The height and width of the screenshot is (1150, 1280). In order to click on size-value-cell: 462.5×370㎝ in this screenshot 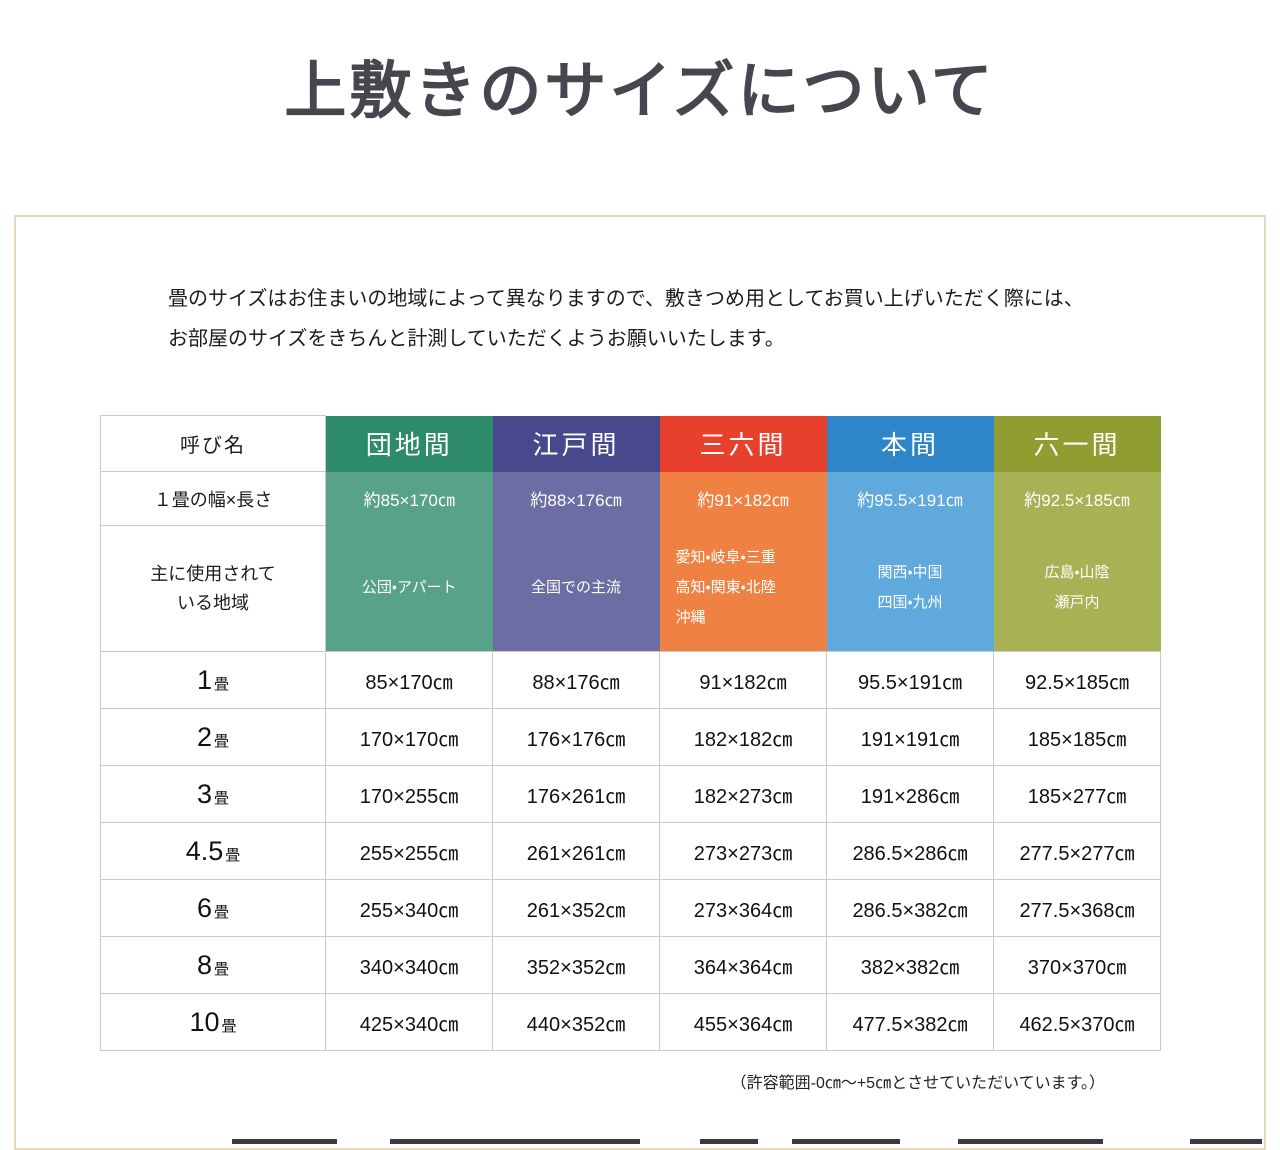, I will do `click(1077, 1022)`.